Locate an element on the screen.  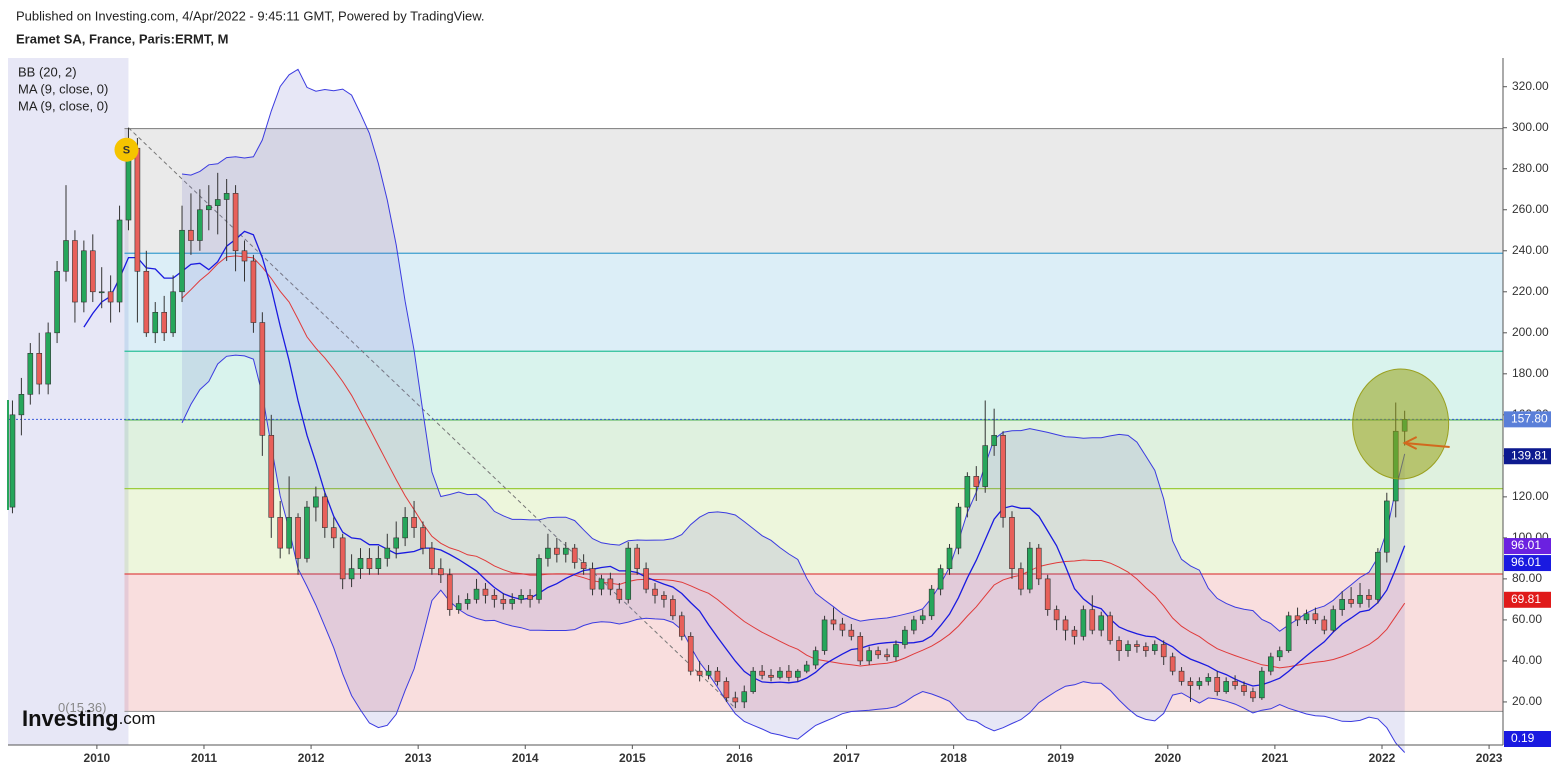
y-tick-label: 20.00 is located at coordinates (1527, 701).